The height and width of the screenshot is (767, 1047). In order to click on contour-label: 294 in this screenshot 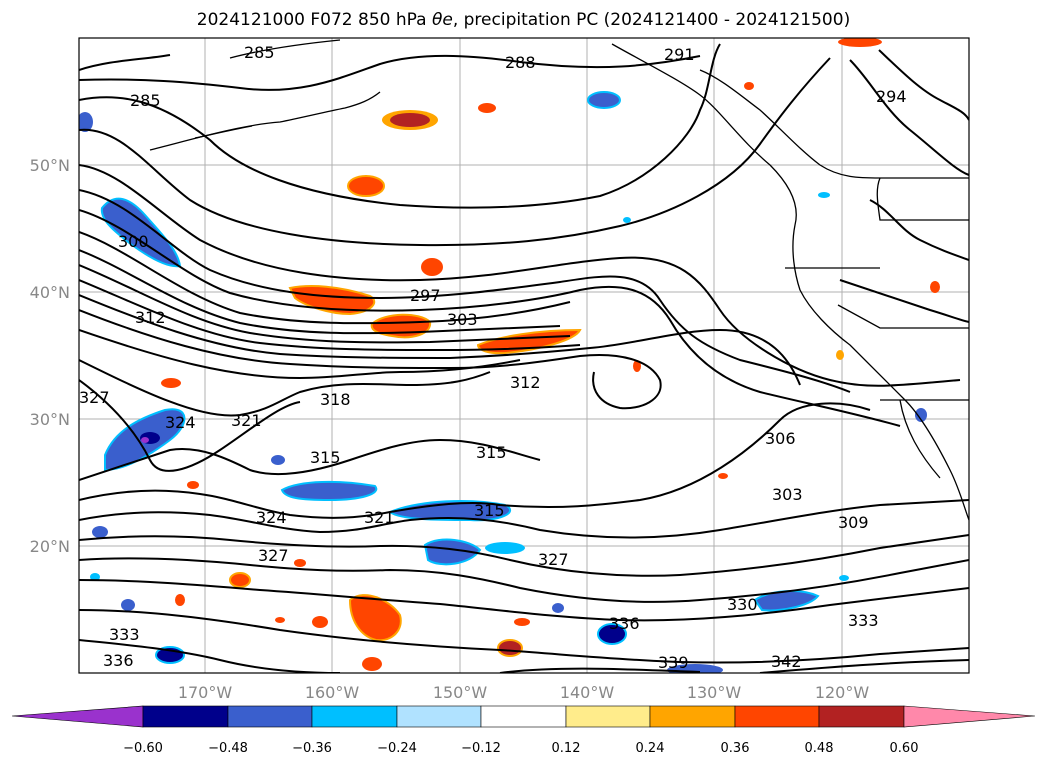, I will do `click(891, 96)`.